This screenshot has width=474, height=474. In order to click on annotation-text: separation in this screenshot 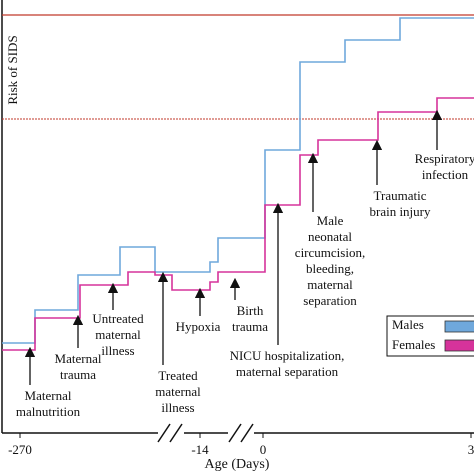, I will do `click(330, 300)`.